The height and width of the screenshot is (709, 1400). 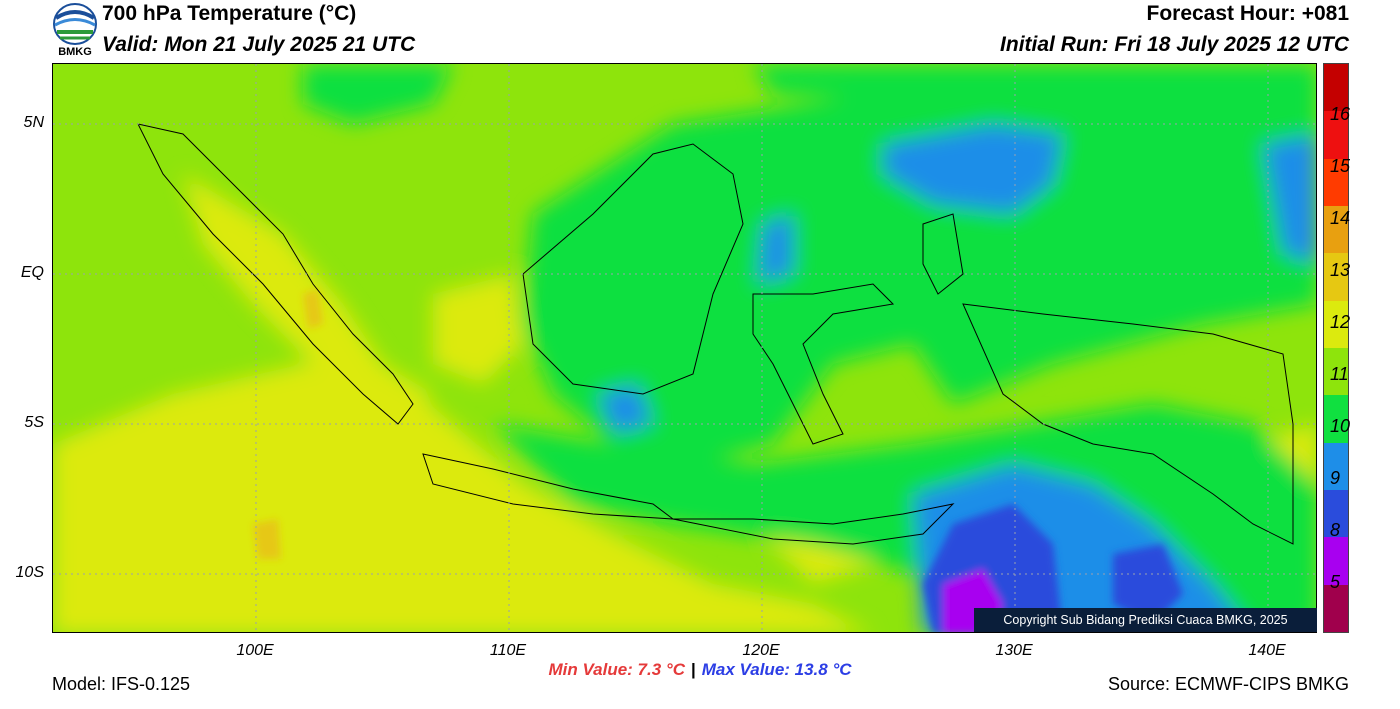 I want to click on cool-field-java-sea, so click(x=625, y=409).